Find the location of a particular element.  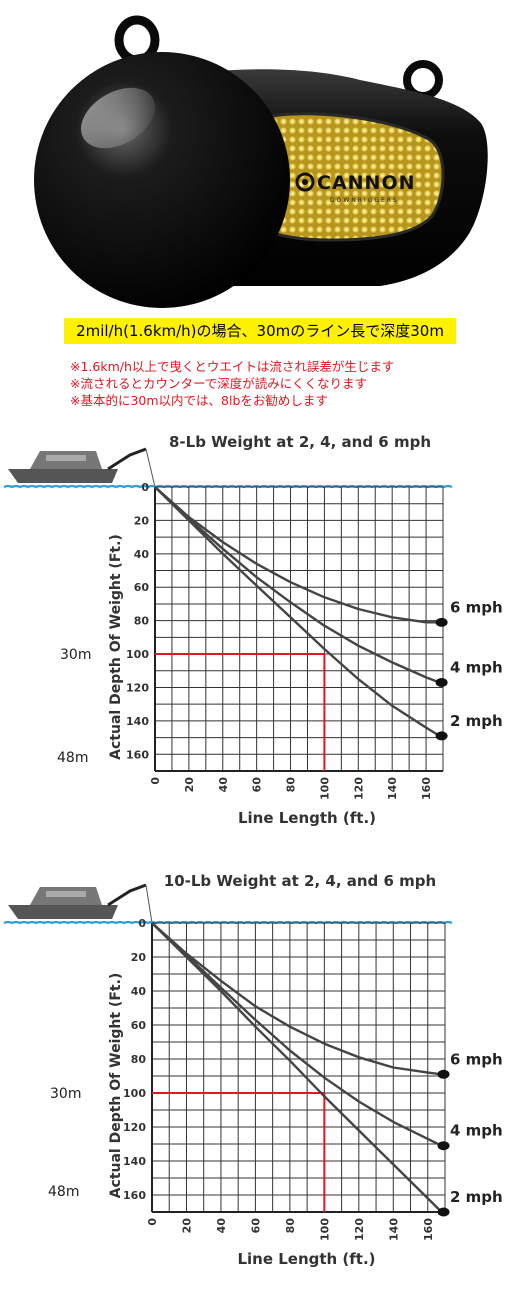

chart-grid is located at coordinates (298, 1067).